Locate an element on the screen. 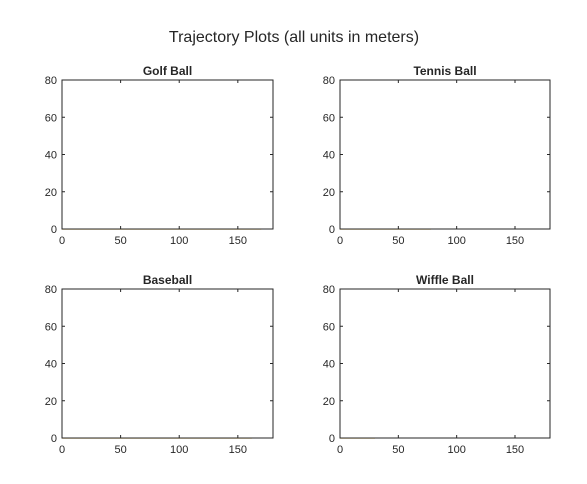 The image size is (587, 484). figure-suptitle: Trajectory Plots (all units in meters) is located at coordinates (294, 37).